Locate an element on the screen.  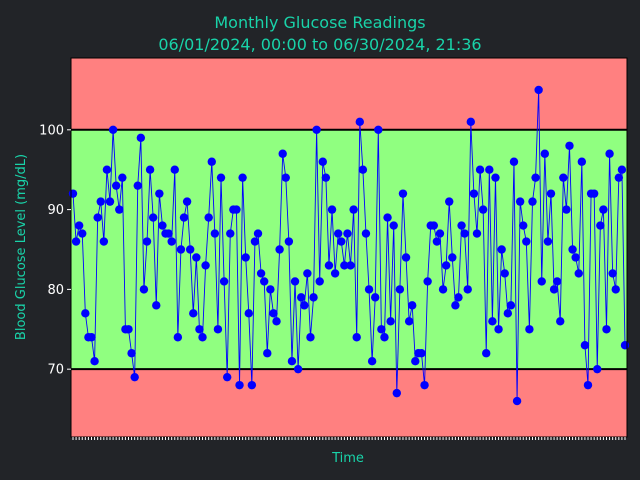
chart-subtitle: 06/01/2024, 00:00 to 06/30/2024, 21:36 is located at coordinates (320, 44).